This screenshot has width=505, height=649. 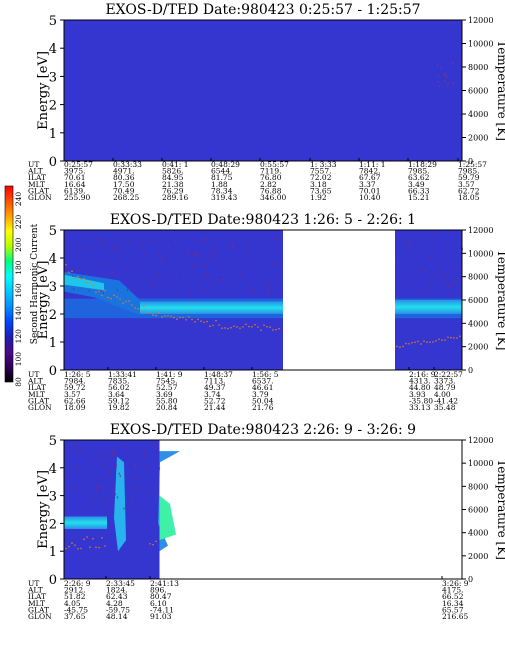 What do you see at coordinates (173, 177) in the screenshot?
I see `table-cell: 84.95` at bounding box center [173, 177].